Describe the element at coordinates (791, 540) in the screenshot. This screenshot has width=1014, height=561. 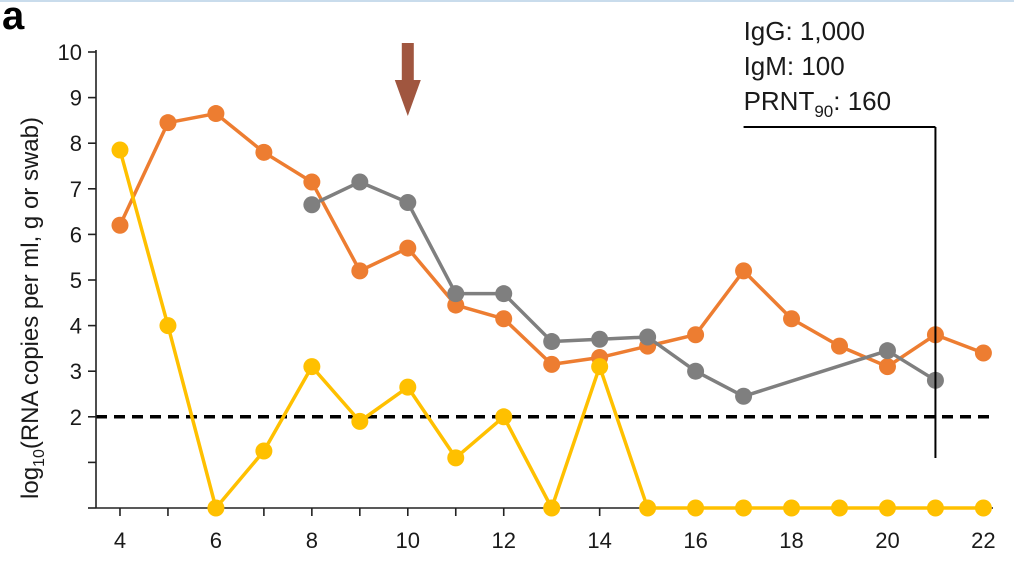
I see `x-tick-label: 18` at that location.